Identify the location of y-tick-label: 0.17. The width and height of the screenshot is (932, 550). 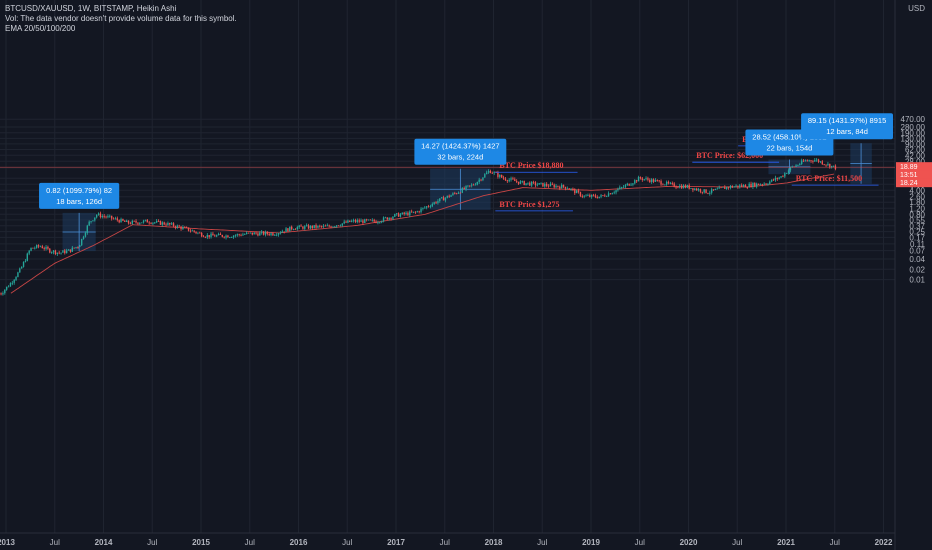
(917, 237).